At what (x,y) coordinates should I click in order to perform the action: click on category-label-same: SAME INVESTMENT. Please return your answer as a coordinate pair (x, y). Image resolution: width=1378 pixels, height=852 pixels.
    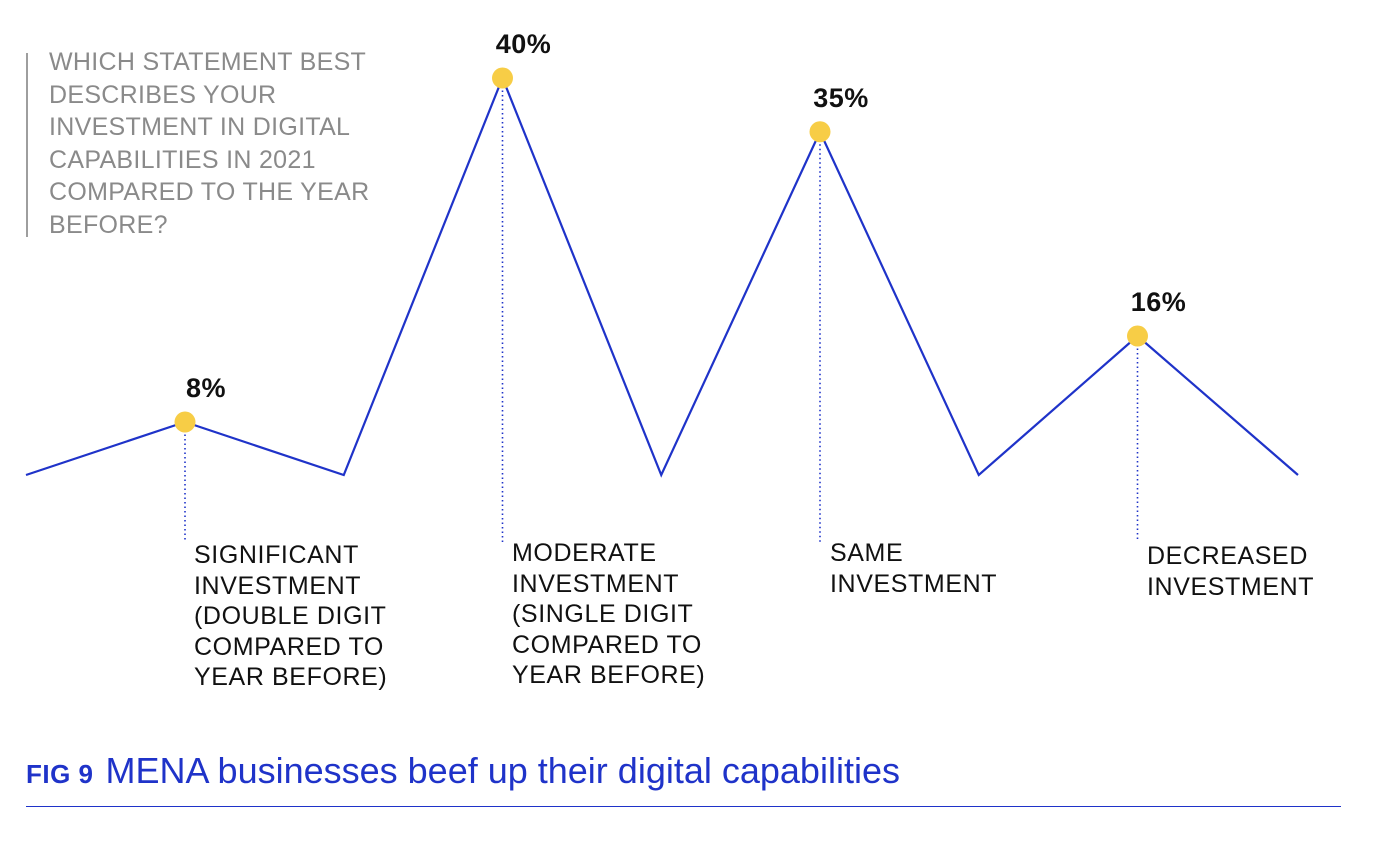
    Looking at the image, I should click on (914, 568).